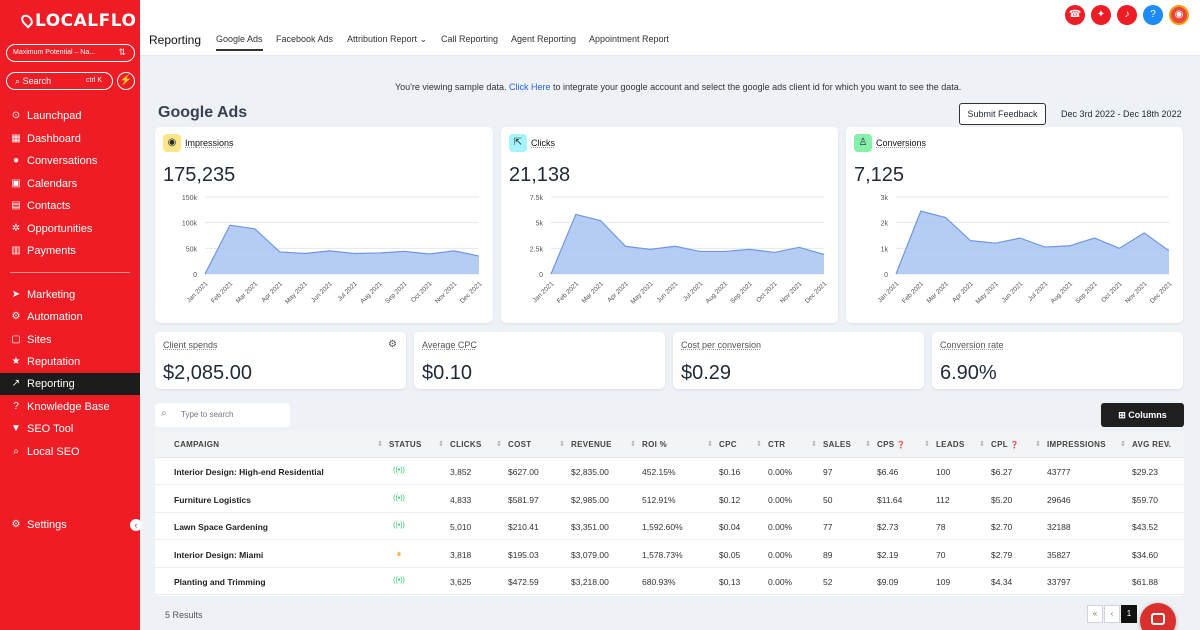  I want to click on sidebar-item-seo-tool: ▼ SEO Tool, so click(70, 429).